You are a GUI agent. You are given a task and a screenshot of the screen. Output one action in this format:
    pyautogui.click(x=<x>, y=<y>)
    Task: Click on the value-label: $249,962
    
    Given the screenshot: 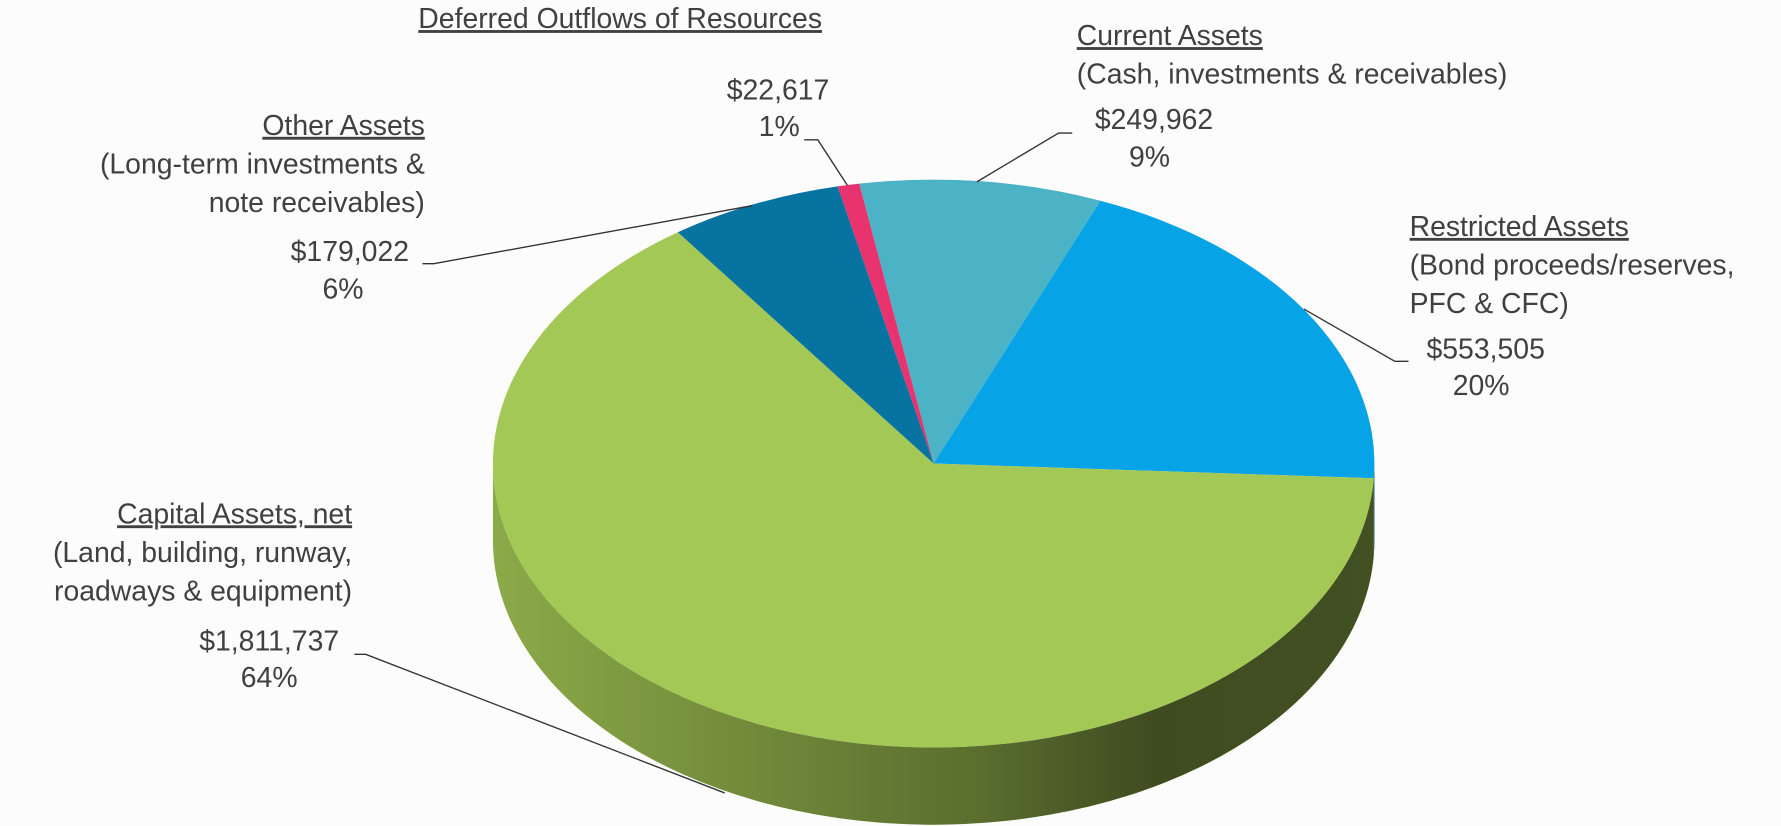 What is the action you would take?
    pyautogui.click(x=1154, y=120)
    